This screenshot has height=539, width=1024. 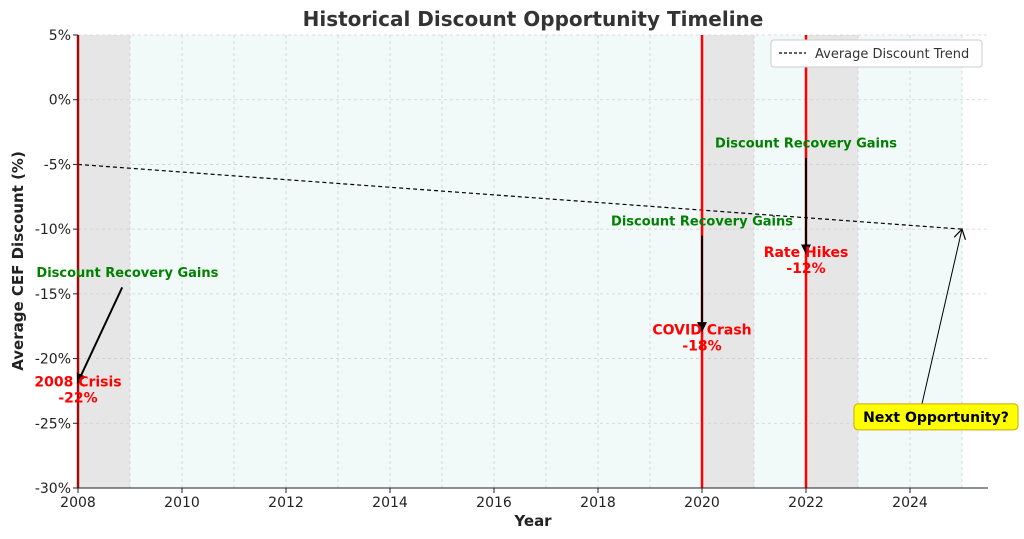 I want to click on legend-label-average-discount-trend: Average Discount Trend, so click(x=892, y=54).